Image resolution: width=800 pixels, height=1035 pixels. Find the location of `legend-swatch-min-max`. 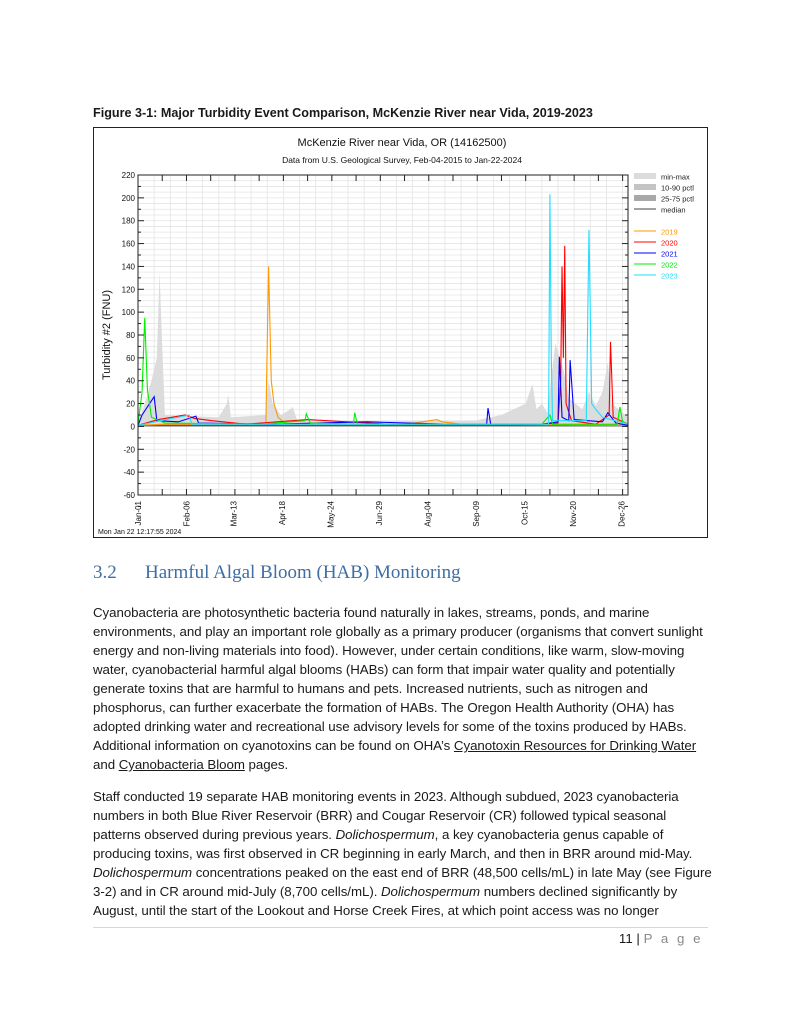

legend-swatch-min-max is located at coordinates (645, 176).